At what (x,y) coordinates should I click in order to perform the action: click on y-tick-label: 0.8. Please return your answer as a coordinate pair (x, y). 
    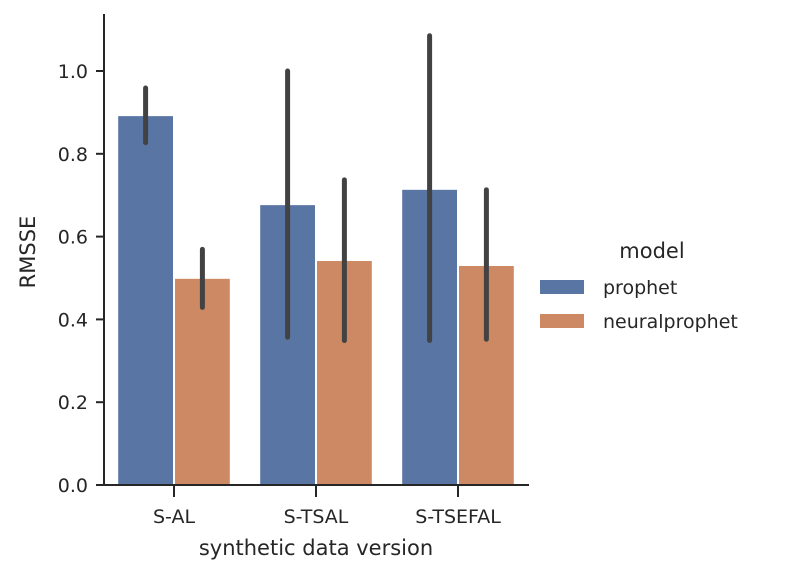
    Looking at the image, I should click on (73, 155).